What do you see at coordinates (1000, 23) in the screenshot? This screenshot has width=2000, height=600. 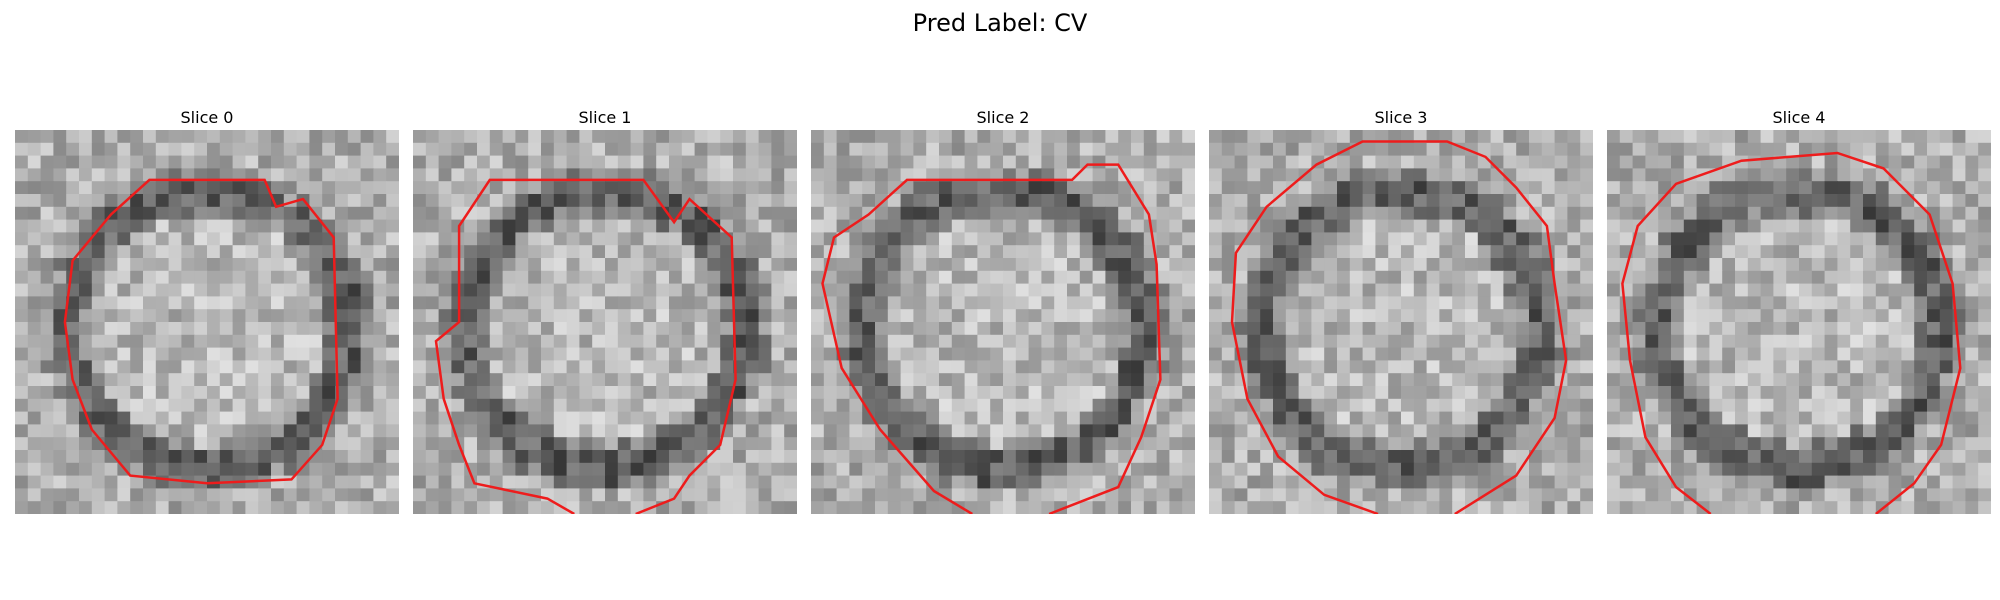 I see `figure-title: Pred Label: CV` at bounding box center [1000, 23].